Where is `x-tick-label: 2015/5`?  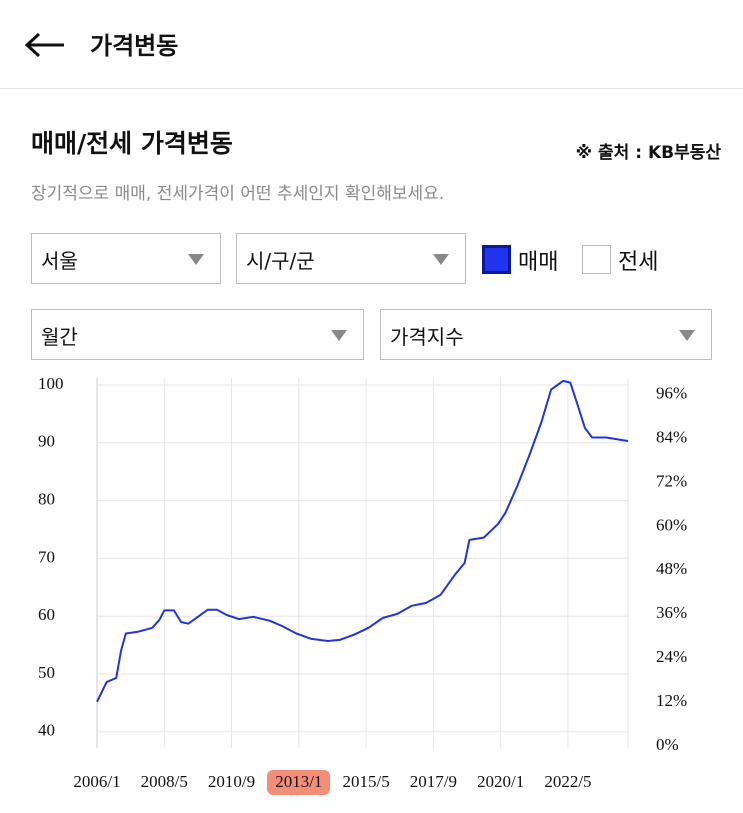
x-tick-label: 2015/5 is located at coordinates (365, 781).